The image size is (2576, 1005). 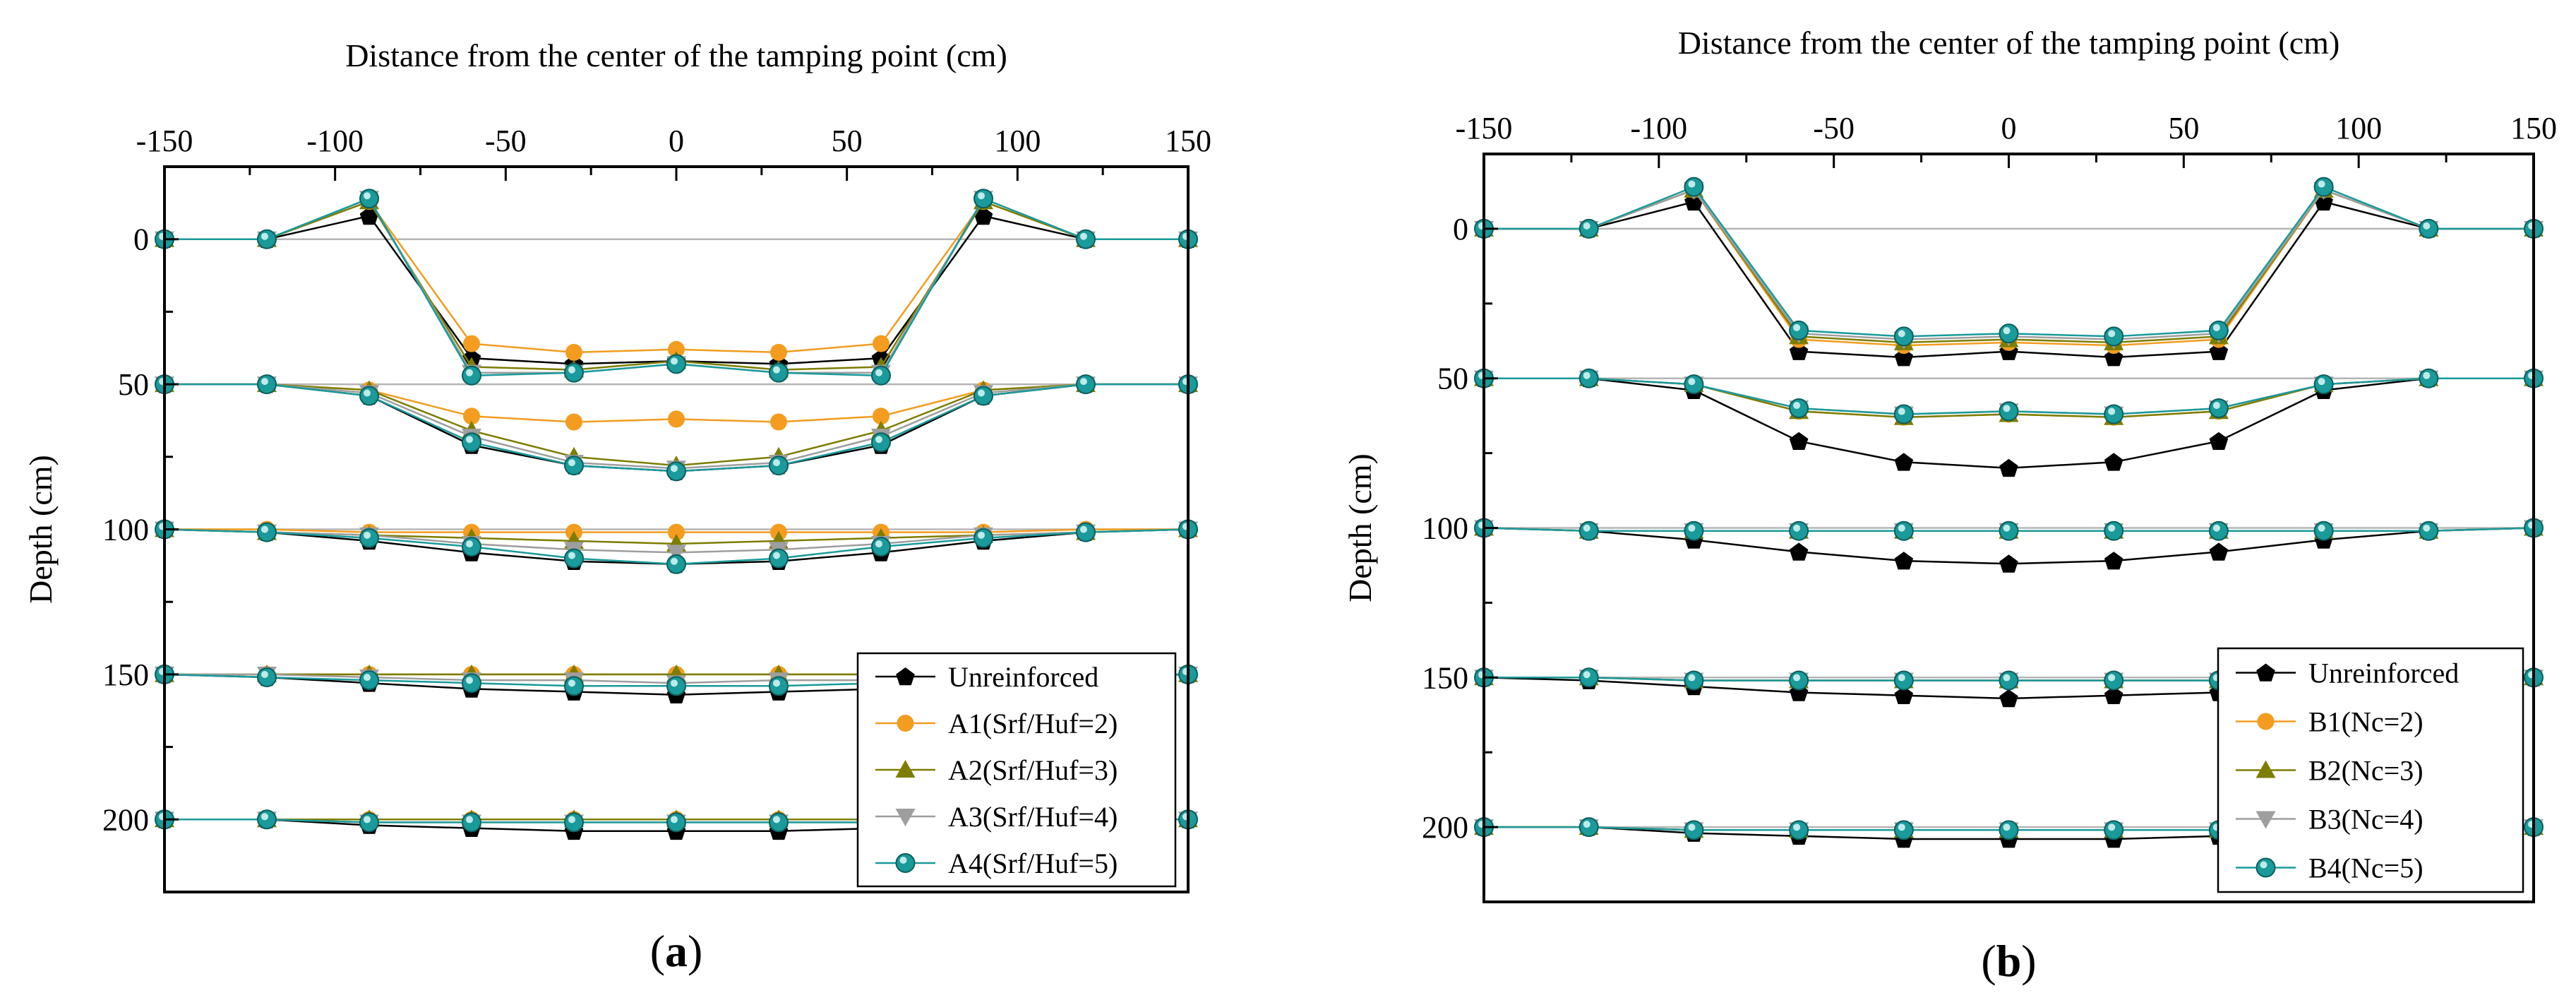 What do you see at coordinates (125, 819) in the screenshot?
I see `y-tick-label: 200` at bounding box center [125, 819].